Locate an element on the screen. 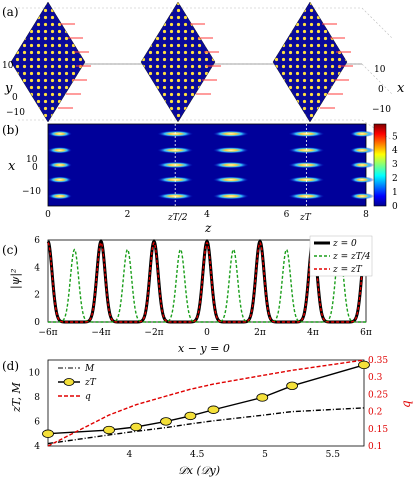  a-ytick-neg10: −10 is located at coordinates (15, 113).